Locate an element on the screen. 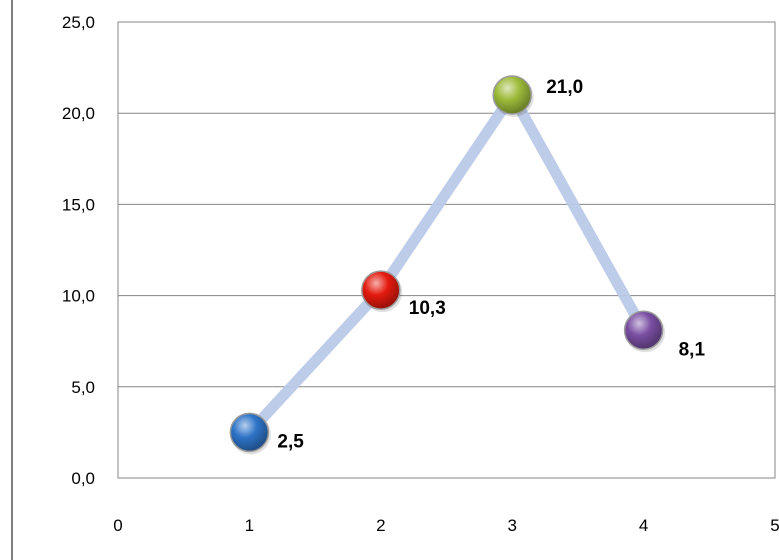  x-tick-label: 4 is located at coordinates (643, 525).